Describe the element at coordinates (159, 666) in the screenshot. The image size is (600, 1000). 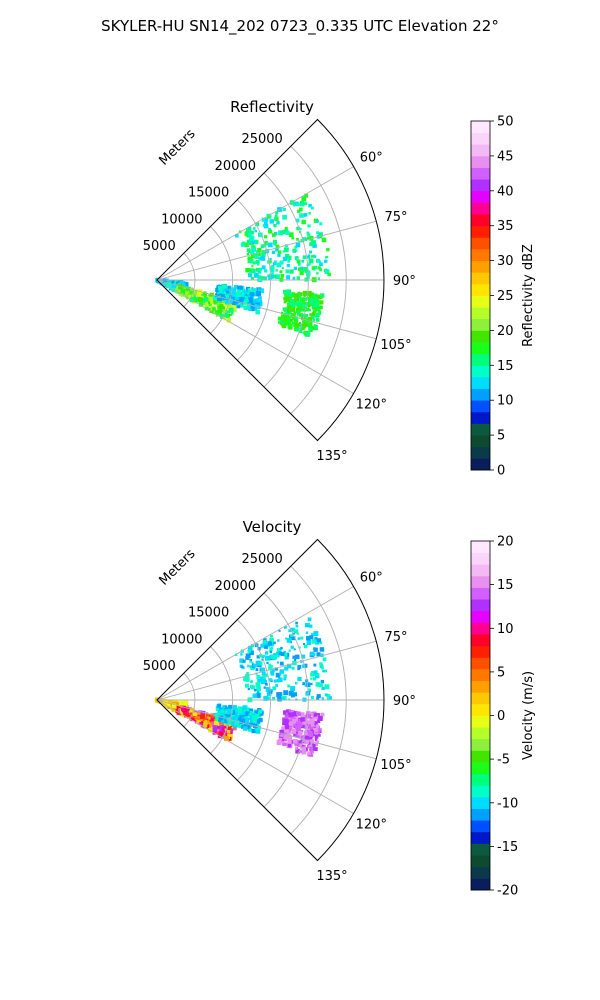
I see `range-tick-label: 5000` at that location.